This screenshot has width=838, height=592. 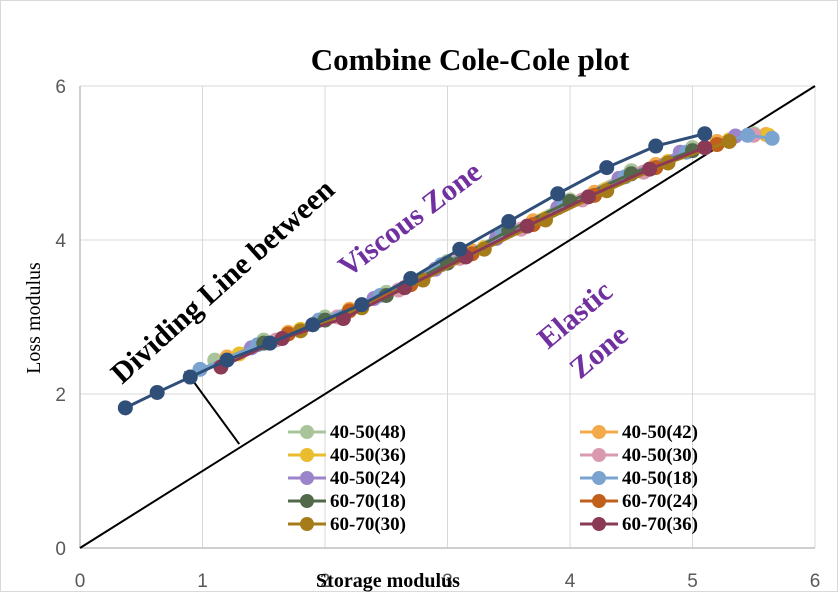 I want to click on legend-item: 40-50(18), so click(x=639, y=478).